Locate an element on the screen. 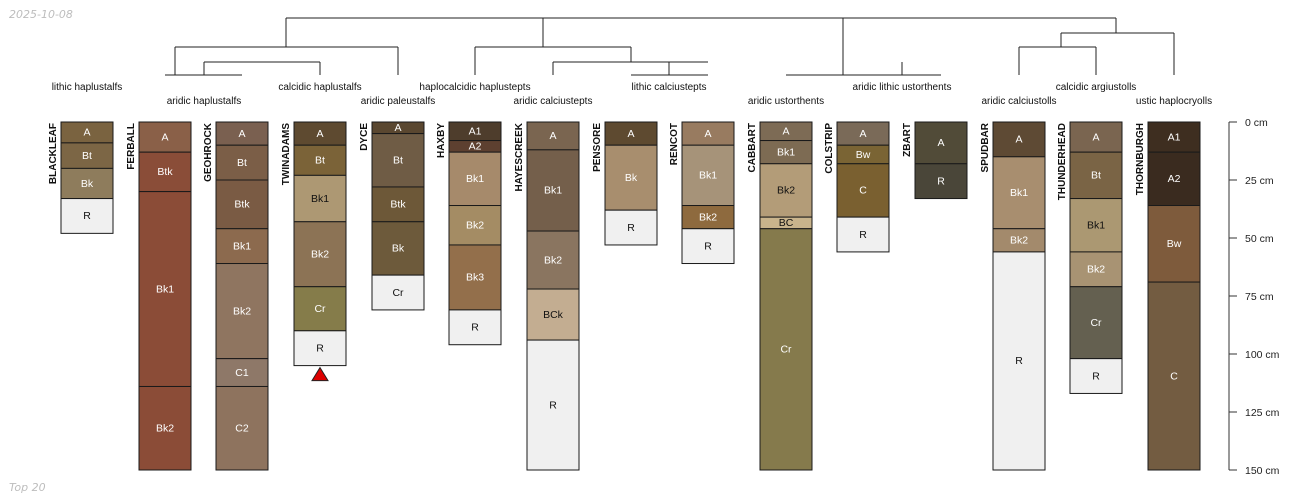 This screenshot has width=1300, height=500. profile-hayescreek: A Bk1 Bk2 BCk R HAYESCREEK is located at coordinates (547, 296).